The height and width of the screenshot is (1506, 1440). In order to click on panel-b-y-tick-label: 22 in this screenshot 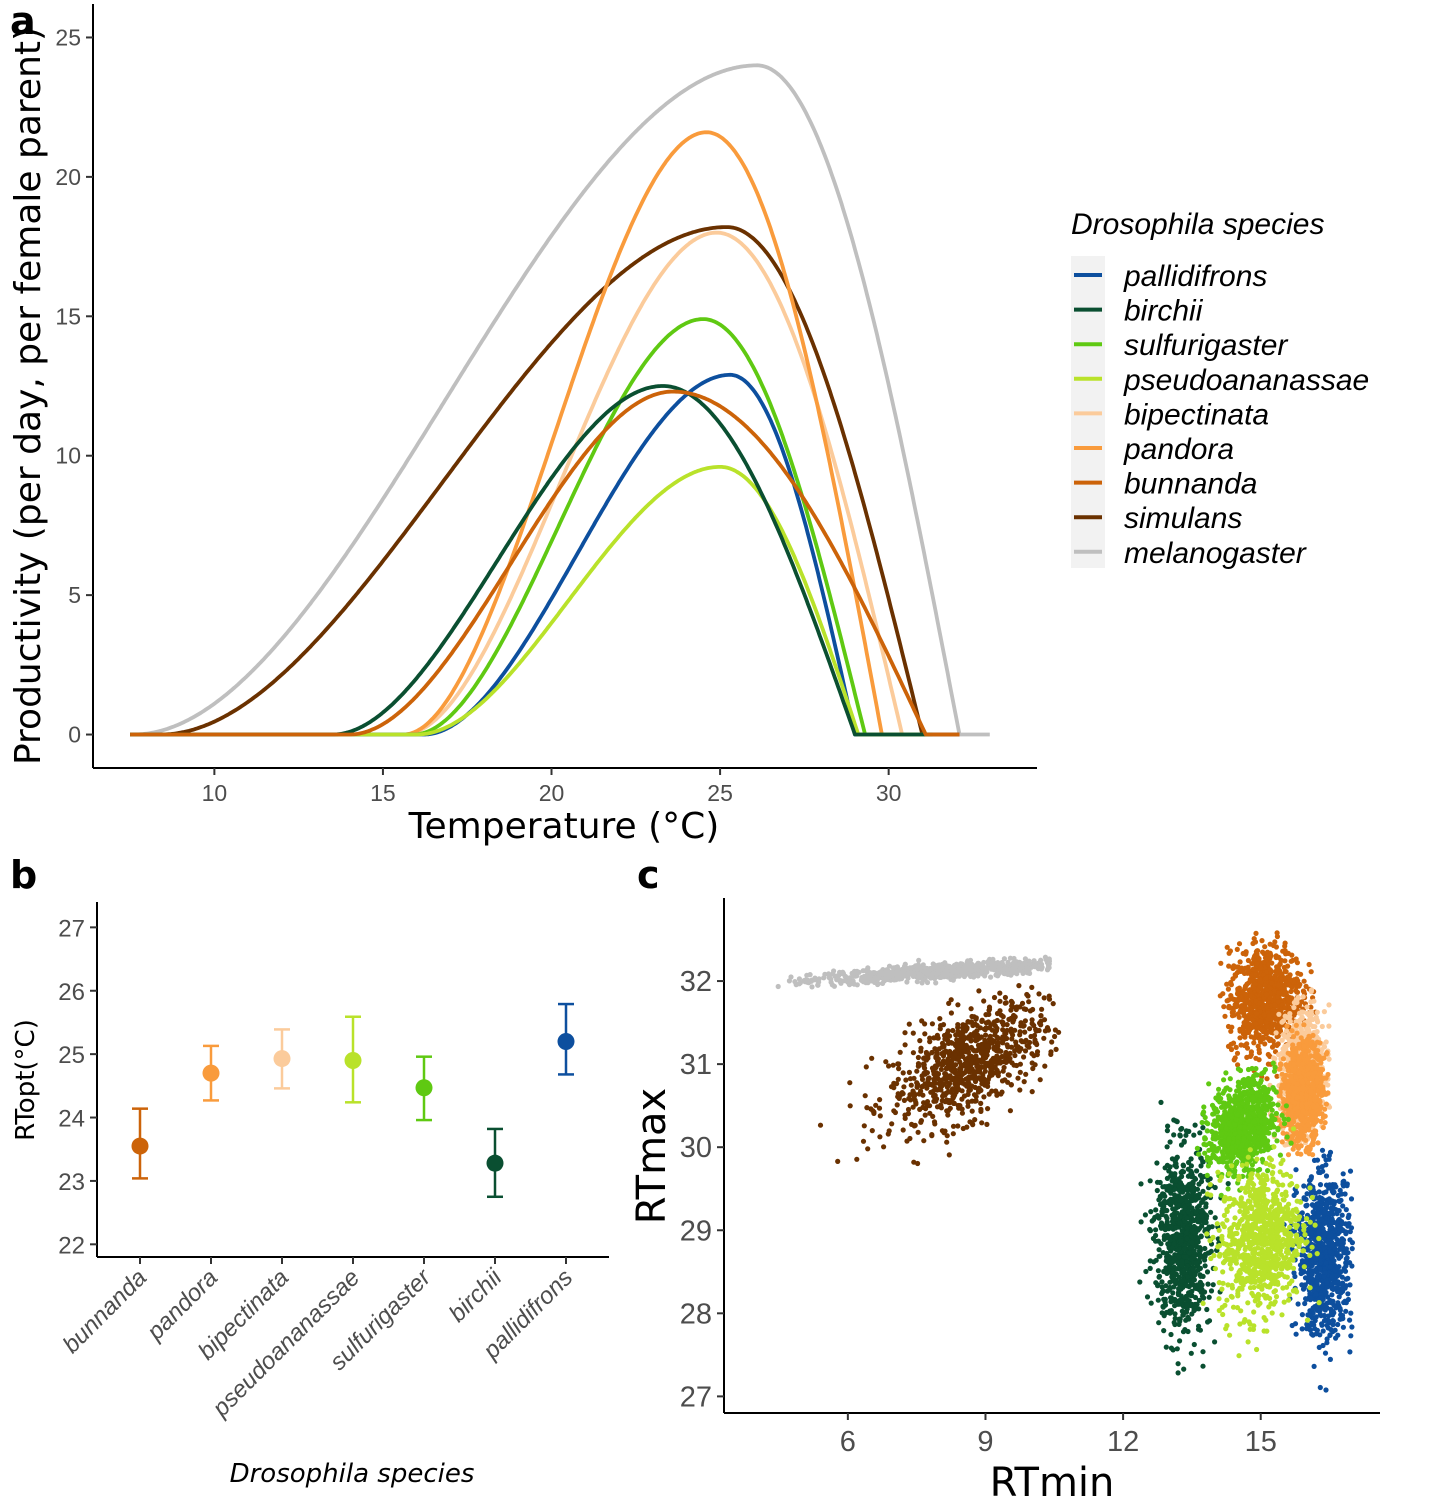, I will do `click(71, 1245)`.